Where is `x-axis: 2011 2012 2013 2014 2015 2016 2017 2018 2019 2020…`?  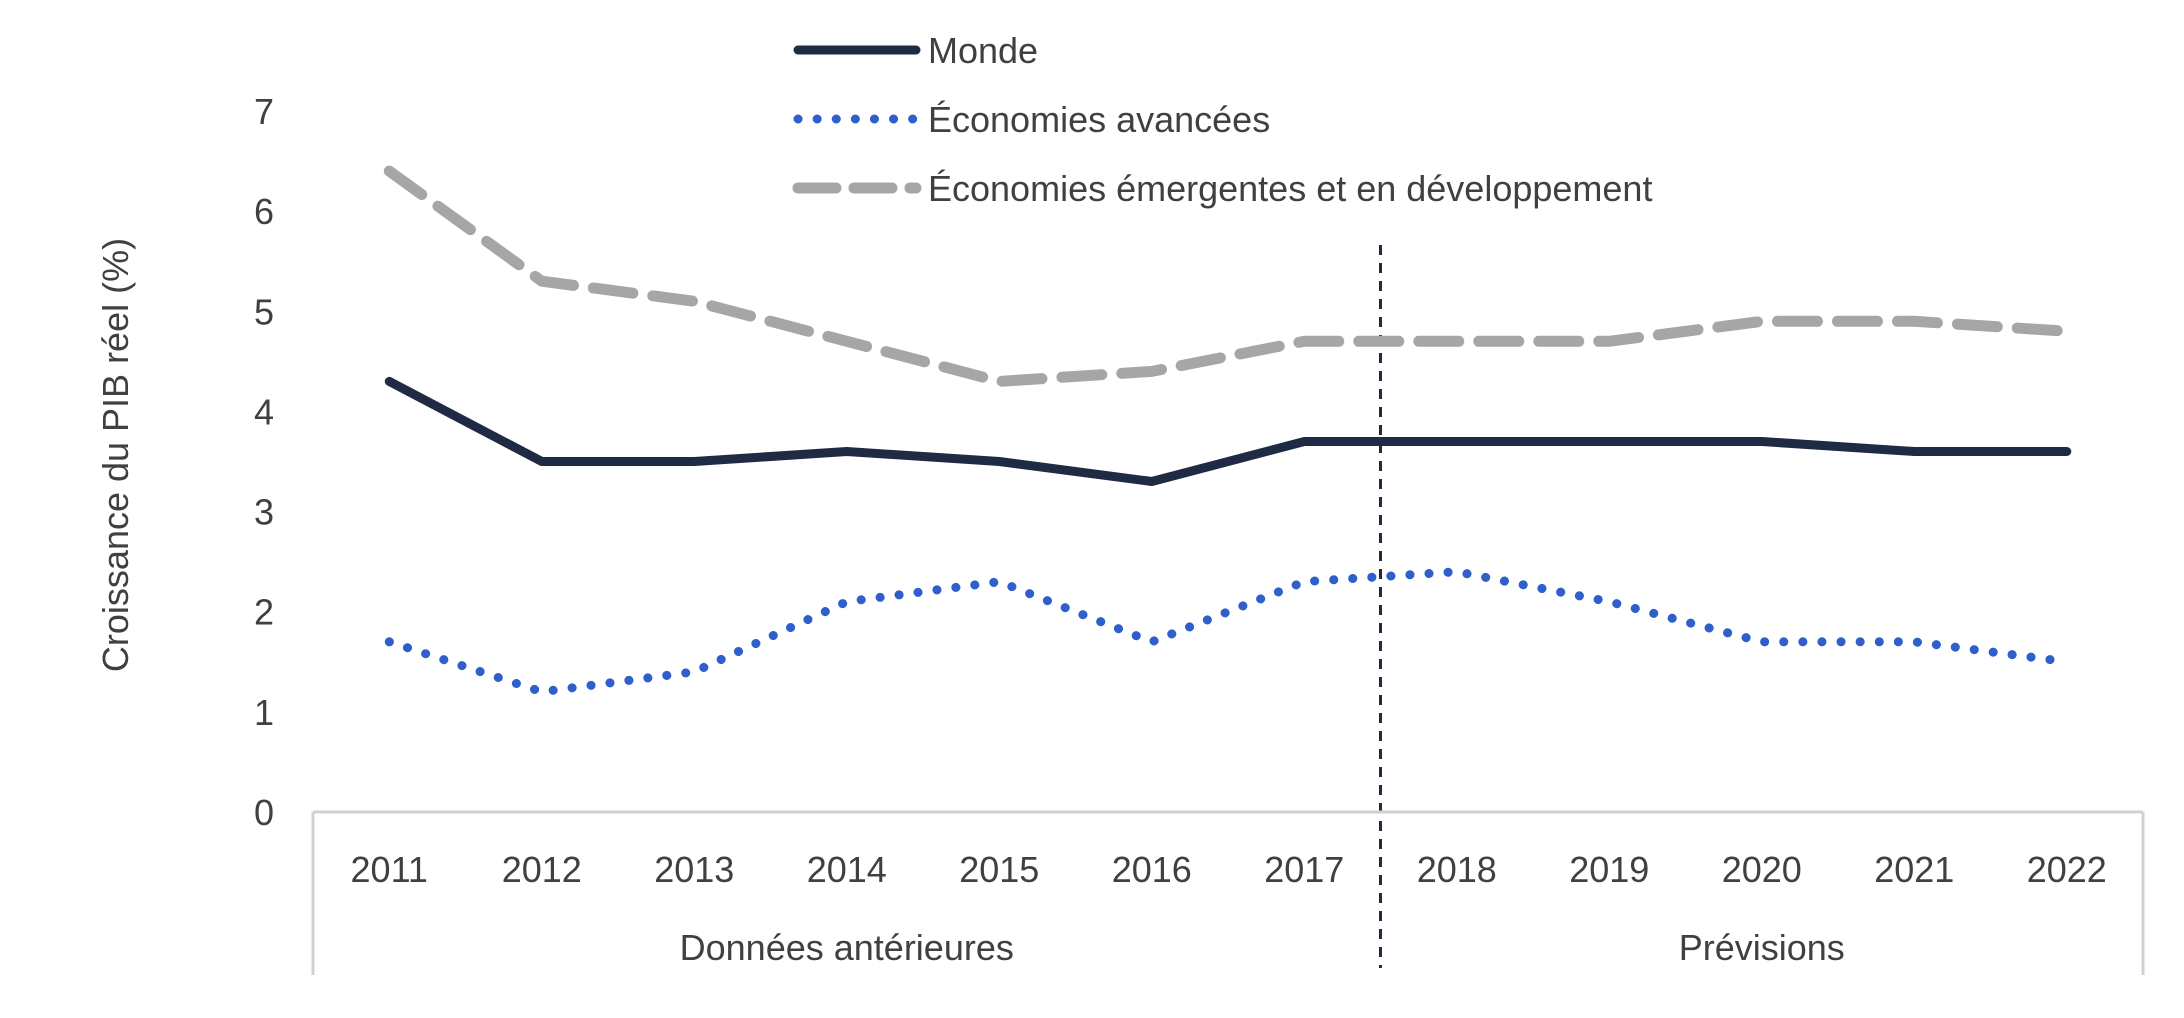
x-axis: 2011 2012 2013 2014 2015 2016 2017 2018 2019 2020… is located at coordinates (1228, 892).